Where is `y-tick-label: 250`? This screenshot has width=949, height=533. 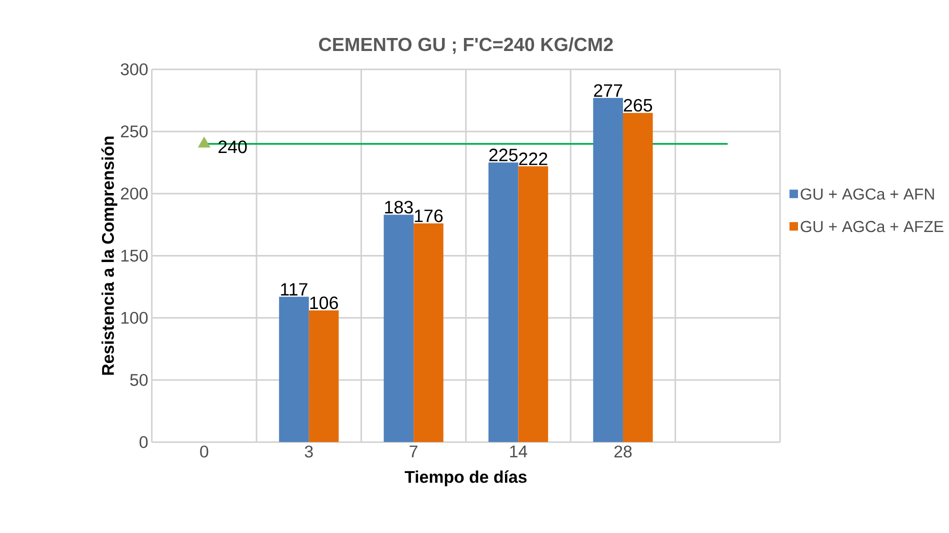 y-tick-label: 250 is located at coordinates (134, 132).